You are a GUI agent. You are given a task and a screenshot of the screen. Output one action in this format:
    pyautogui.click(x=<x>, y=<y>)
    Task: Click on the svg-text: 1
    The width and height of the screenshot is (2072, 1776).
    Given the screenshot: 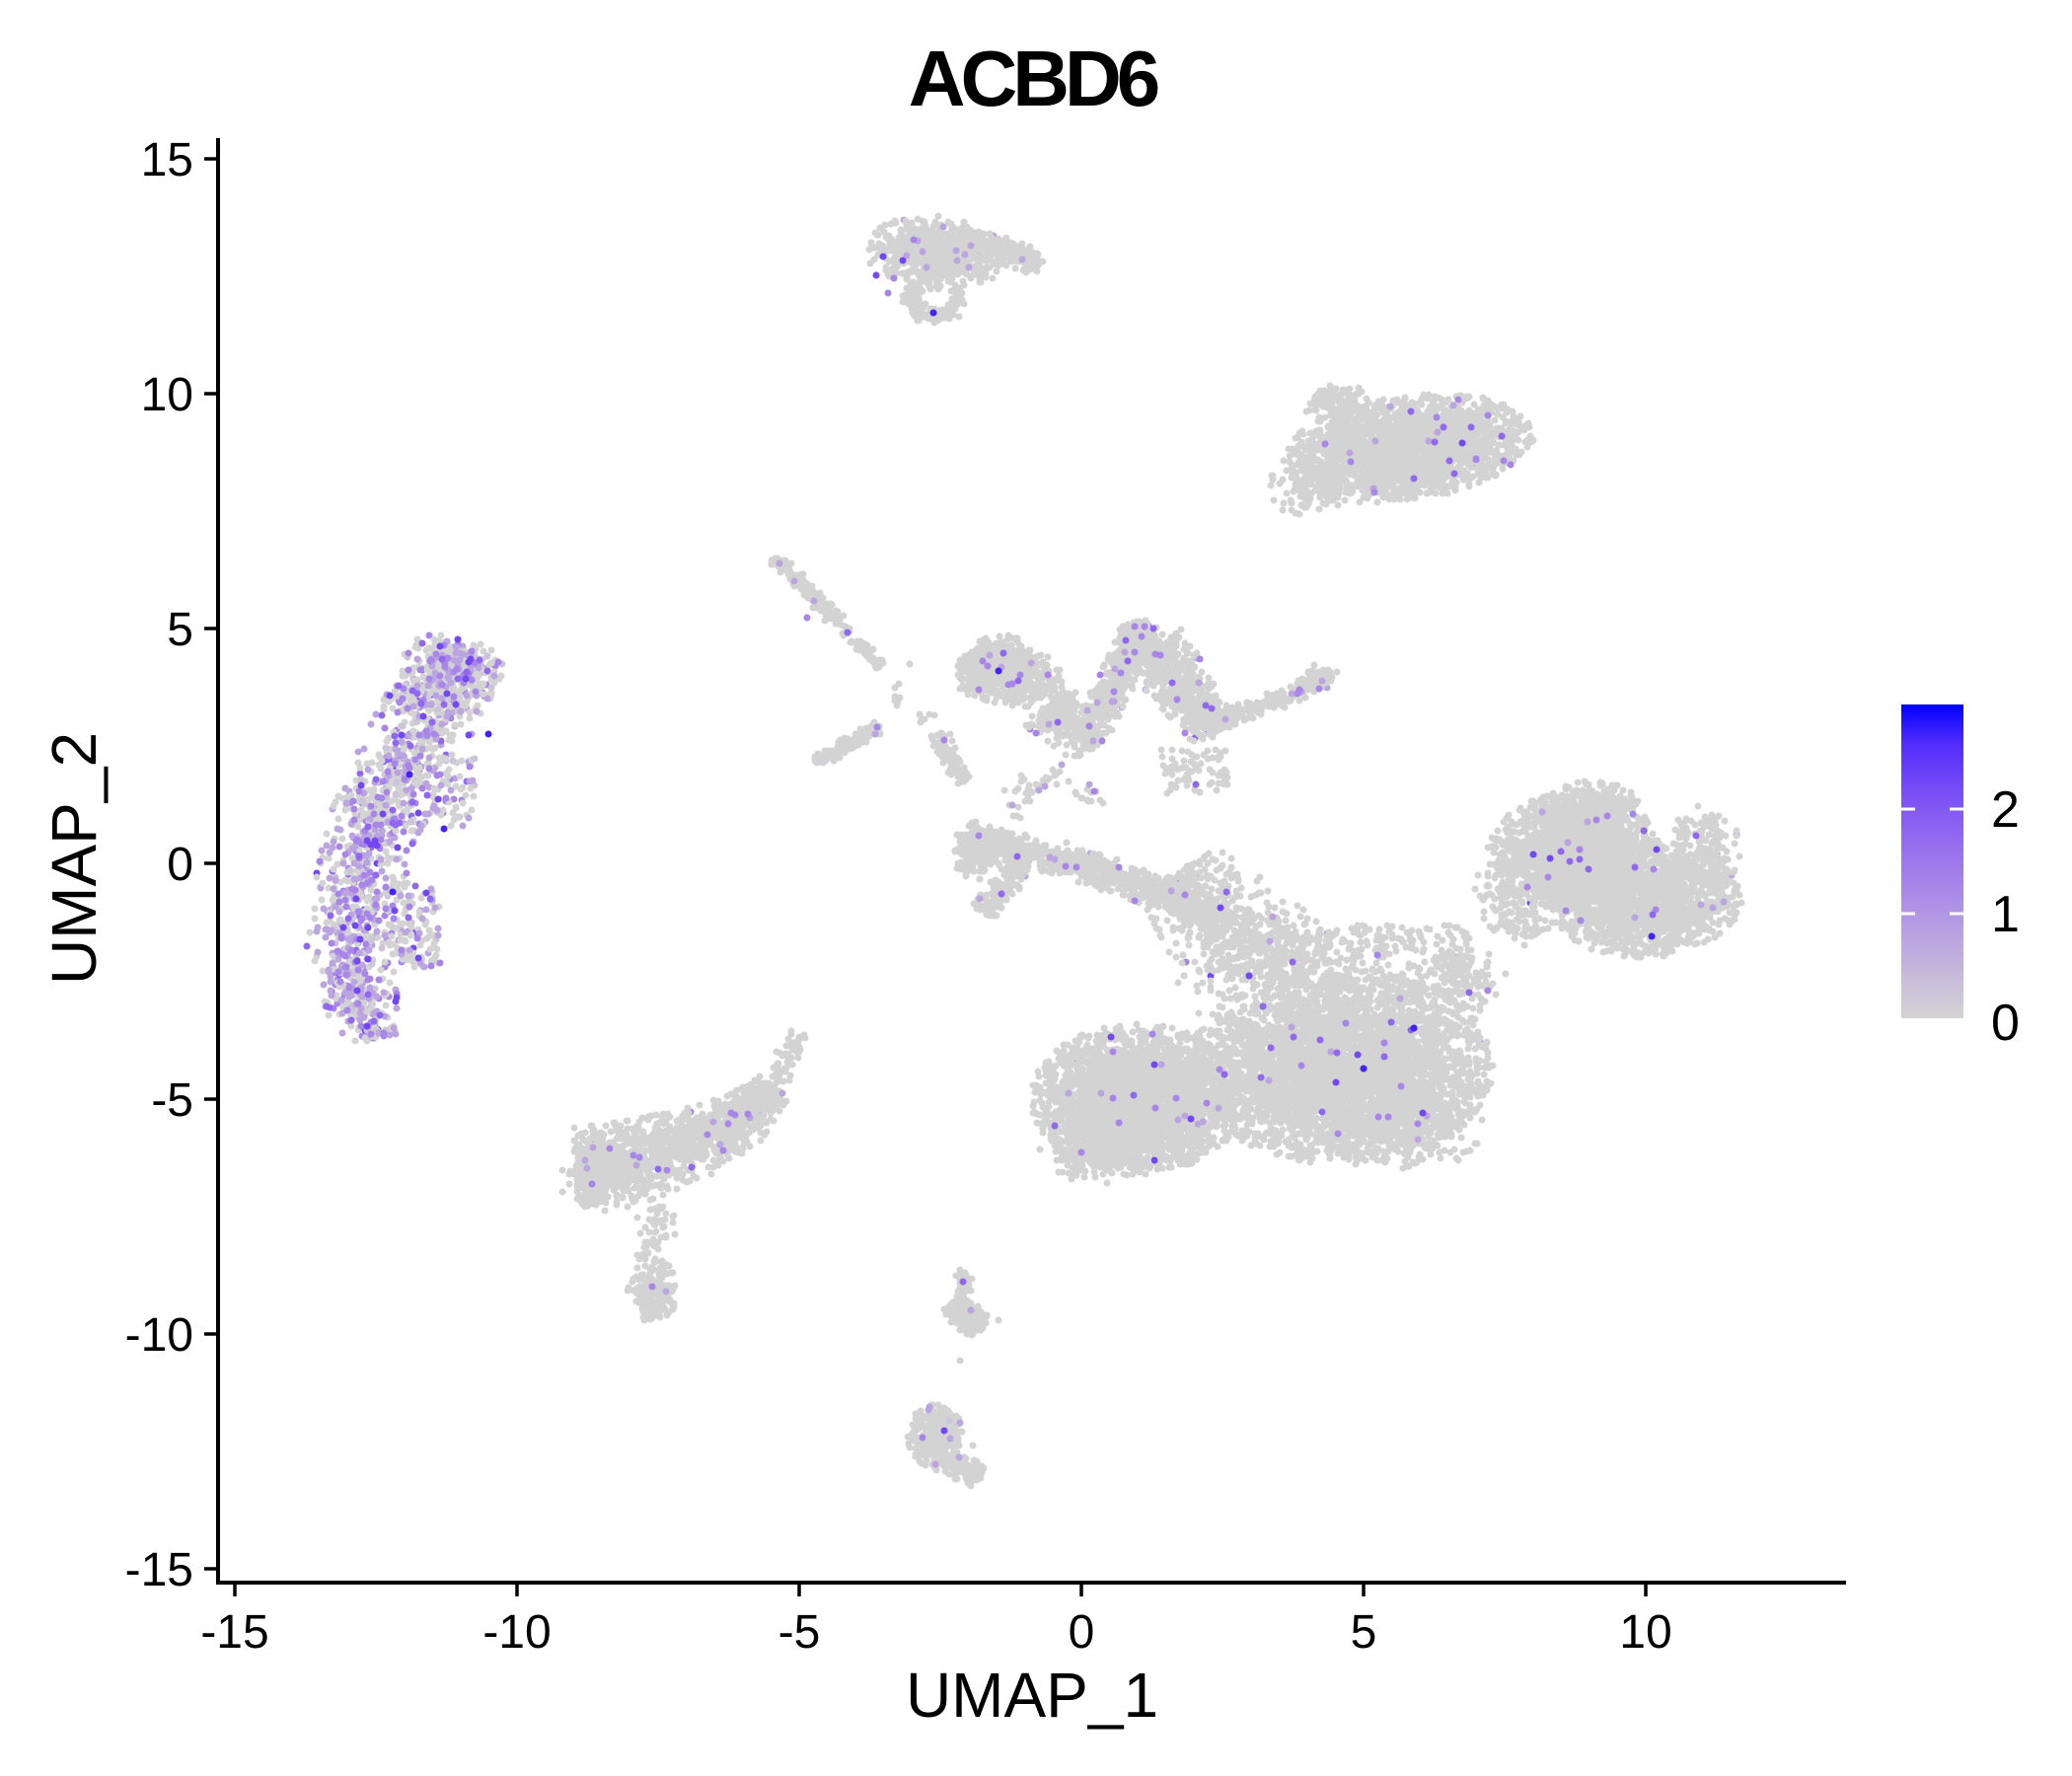 What is the action you would take?
    pyautogui.click(x=2006, y=915)
    